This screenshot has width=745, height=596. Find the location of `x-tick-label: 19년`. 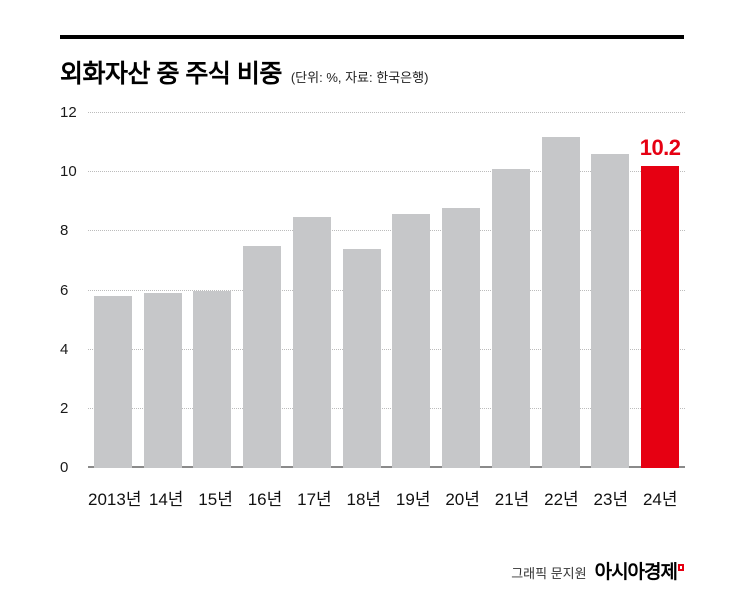

x-tick-label: 19년 is located at coordinates (413, 499).